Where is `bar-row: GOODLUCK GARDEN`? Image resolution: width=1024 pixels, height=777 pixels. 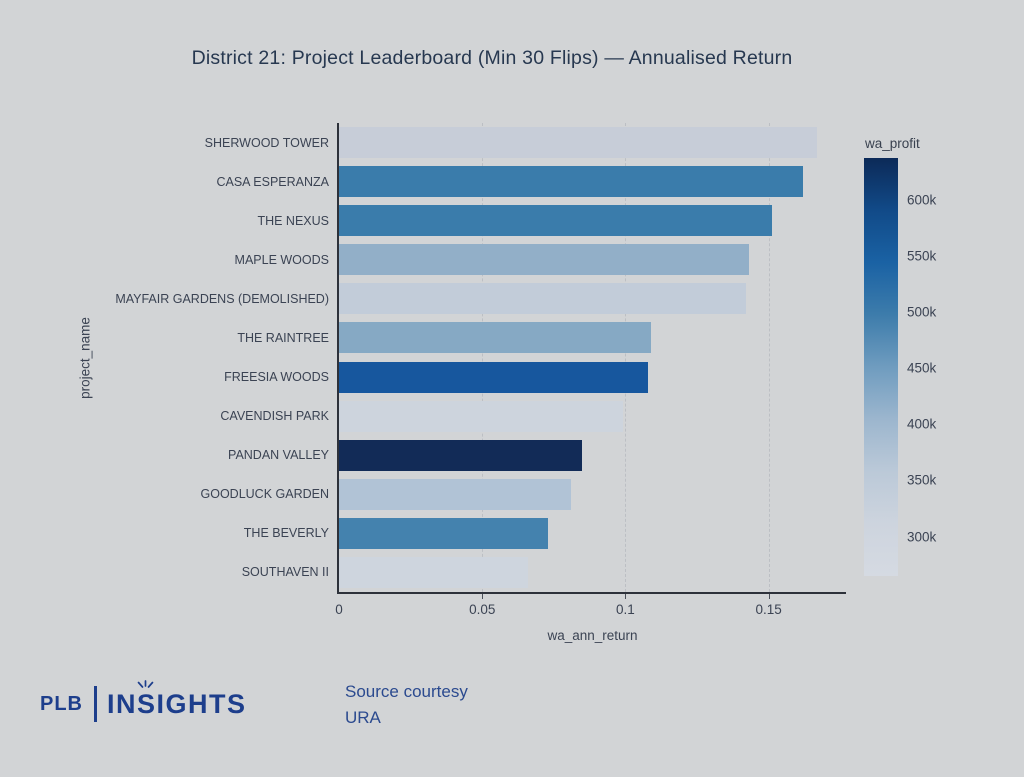
bar-row: GOODLUCK GARDEN is located at coordinates (523, 494).